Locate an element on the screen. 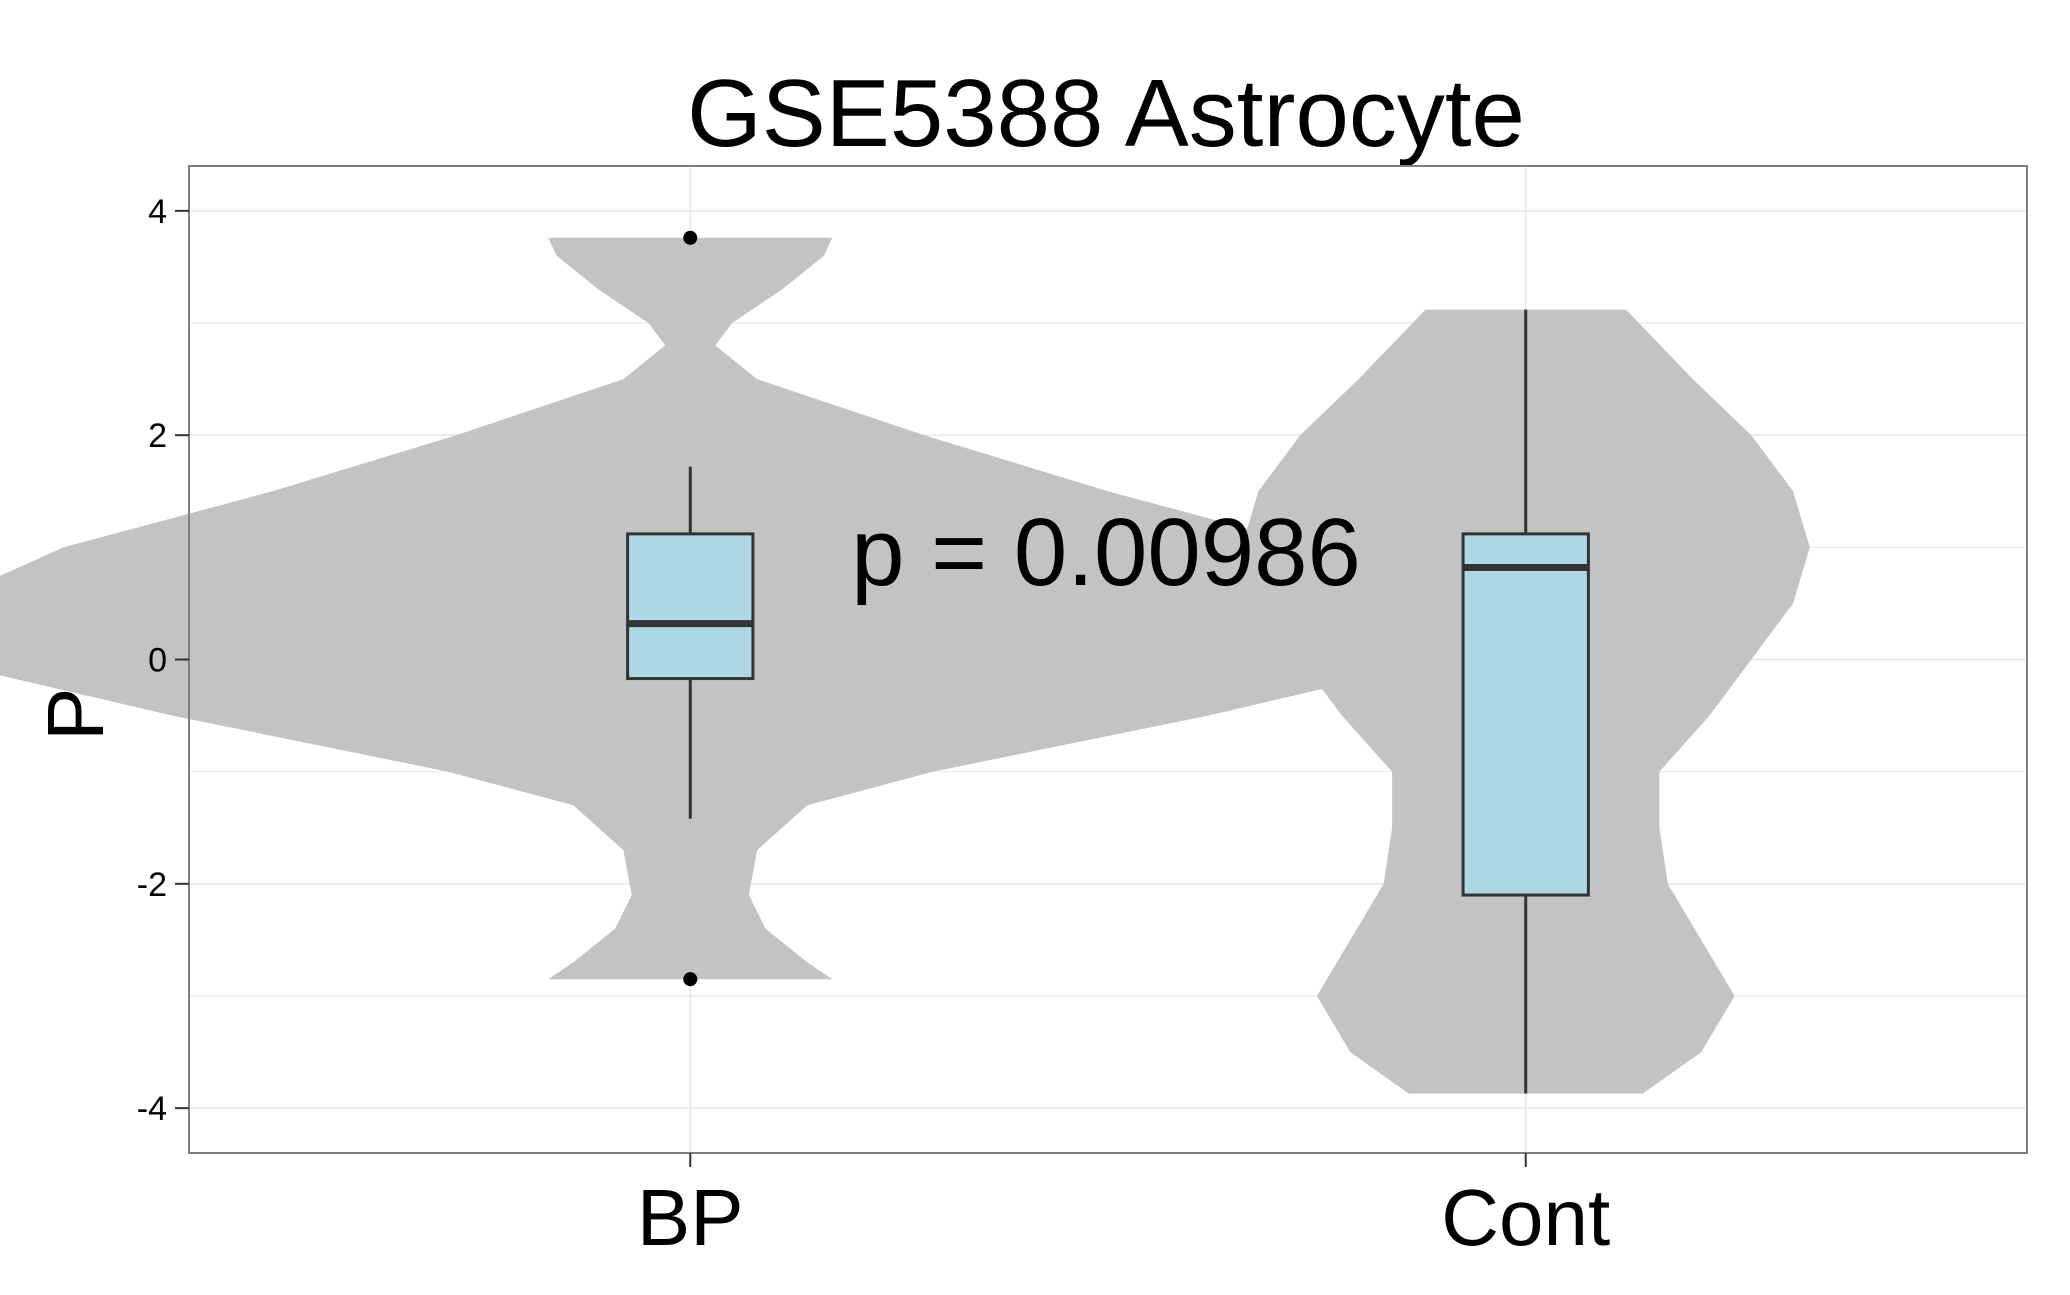  chart-title: GSE5388 Astrocyte is located at coordinates (1106, 113).